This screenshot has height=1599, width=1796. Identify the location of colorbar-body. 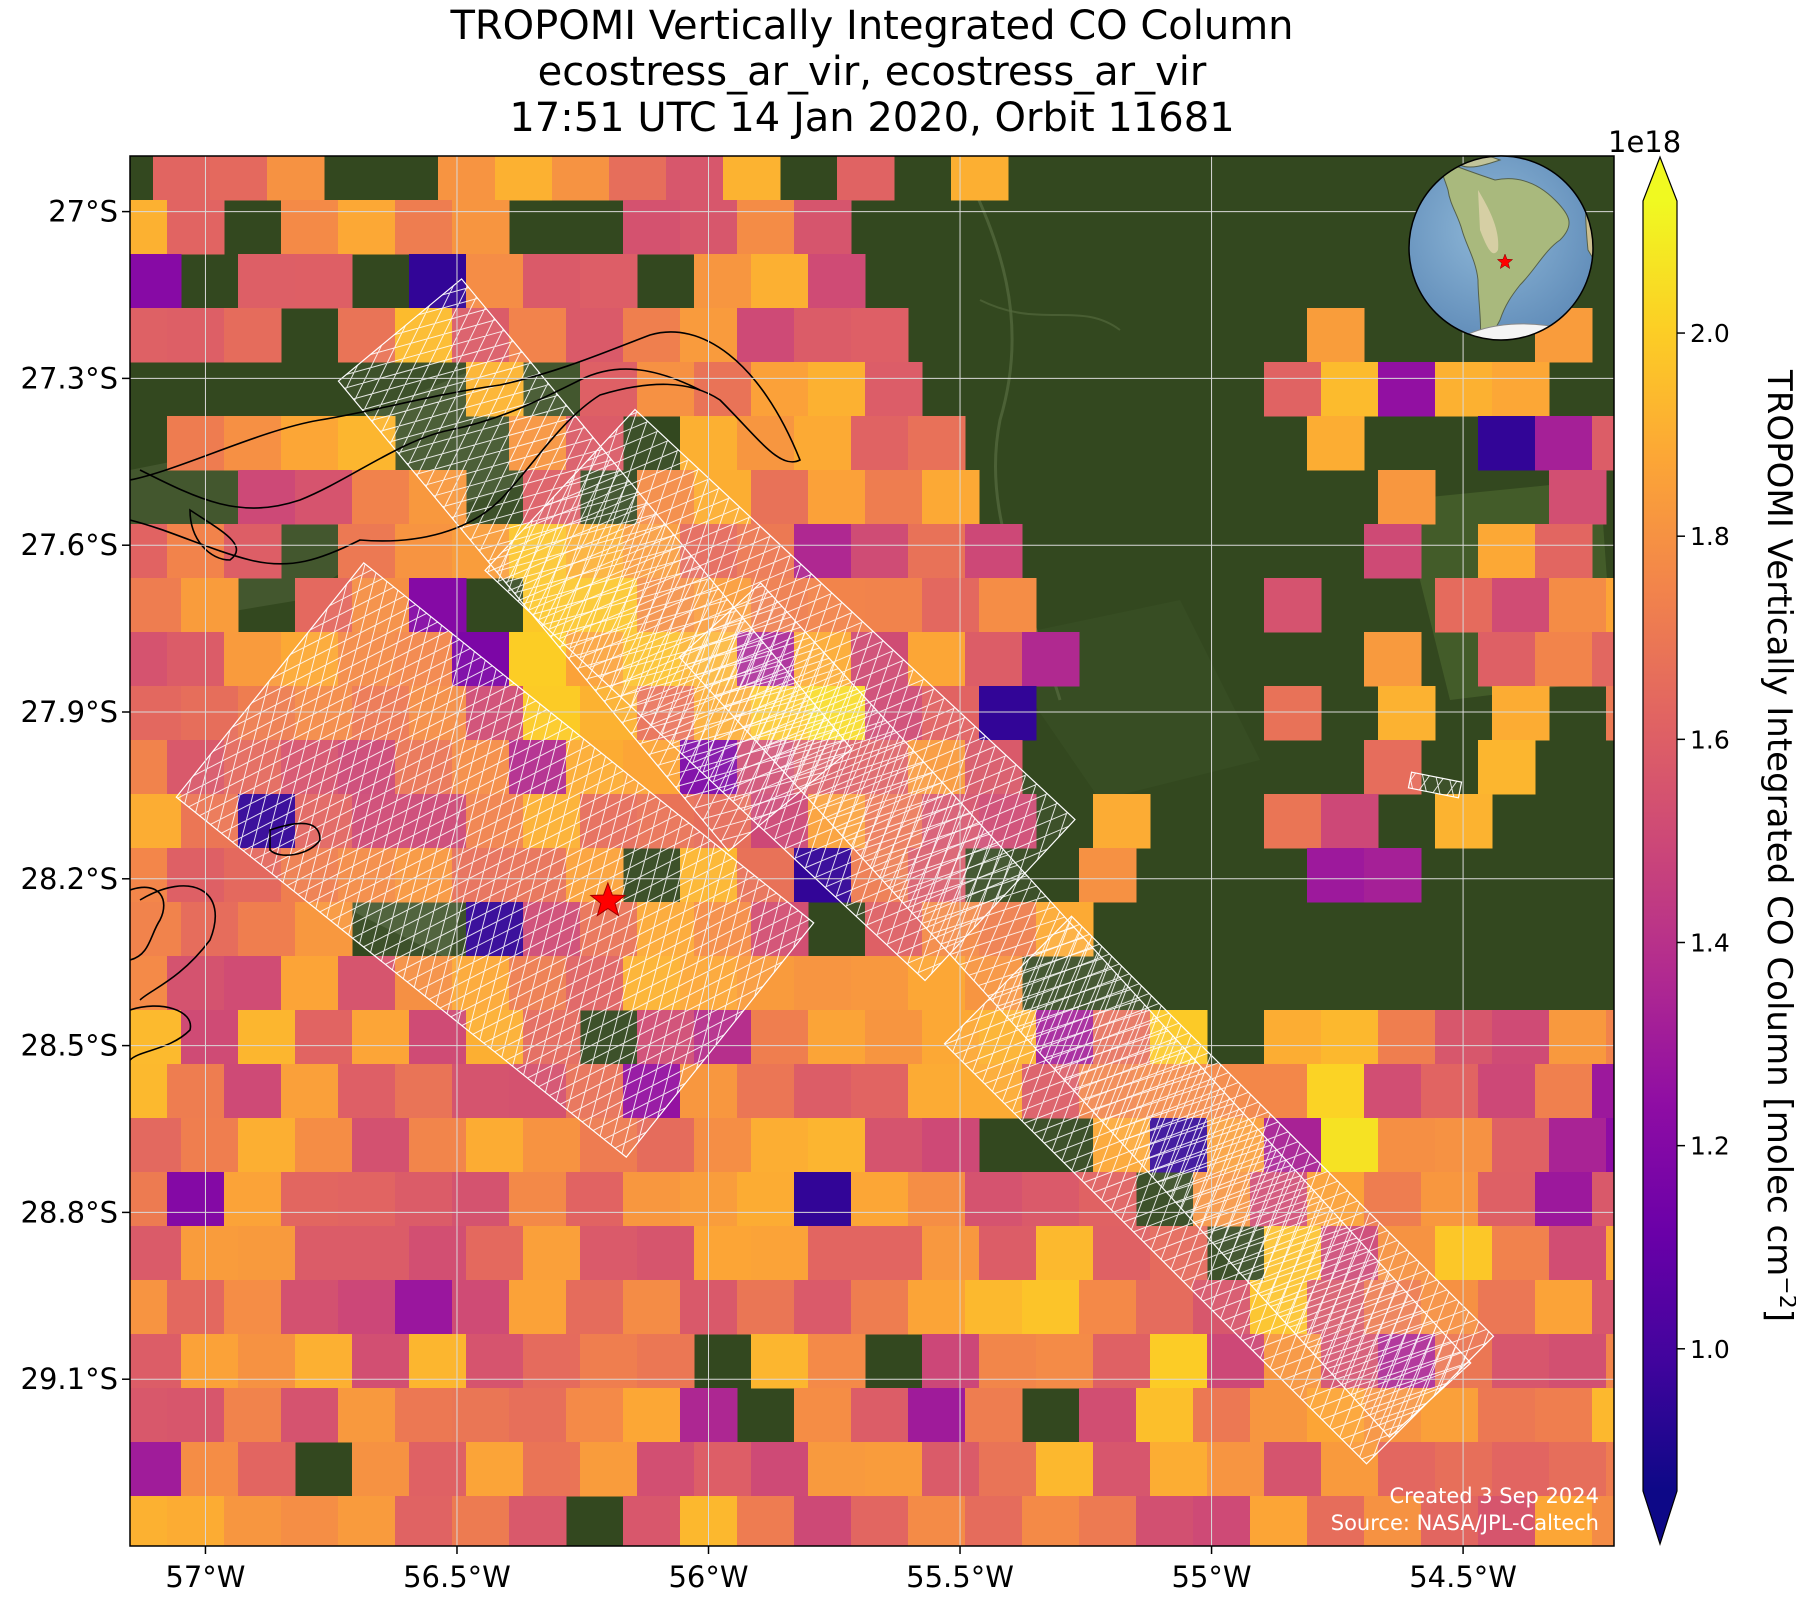
(1660, 846).